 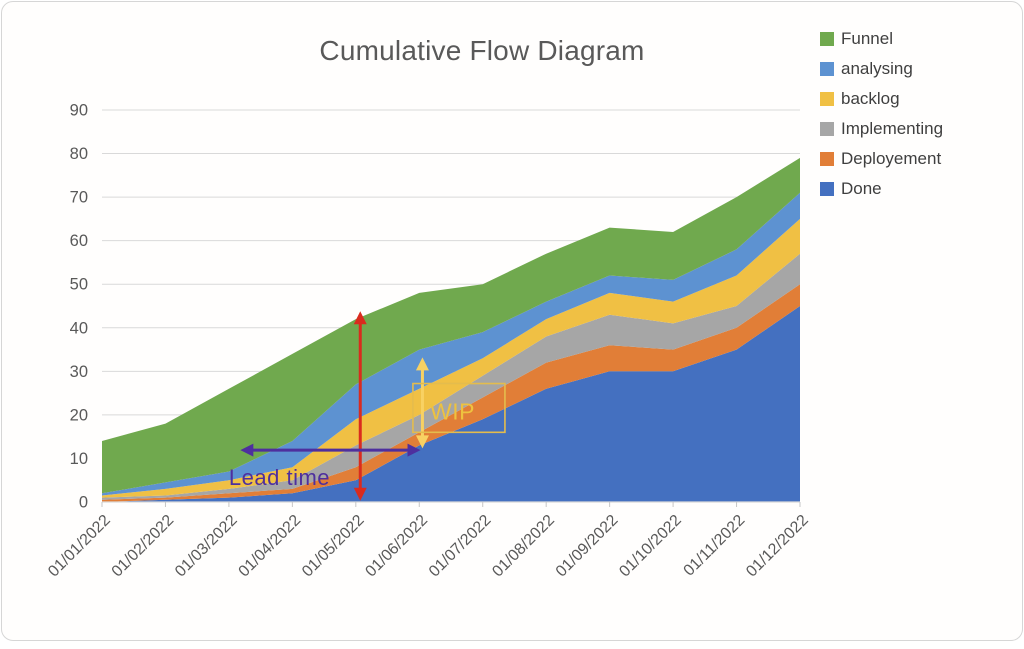 What do you see at coordinates (891, 158) in the screenshot?
I see `legend-label: Deployement` at bounding box center [891, 158].